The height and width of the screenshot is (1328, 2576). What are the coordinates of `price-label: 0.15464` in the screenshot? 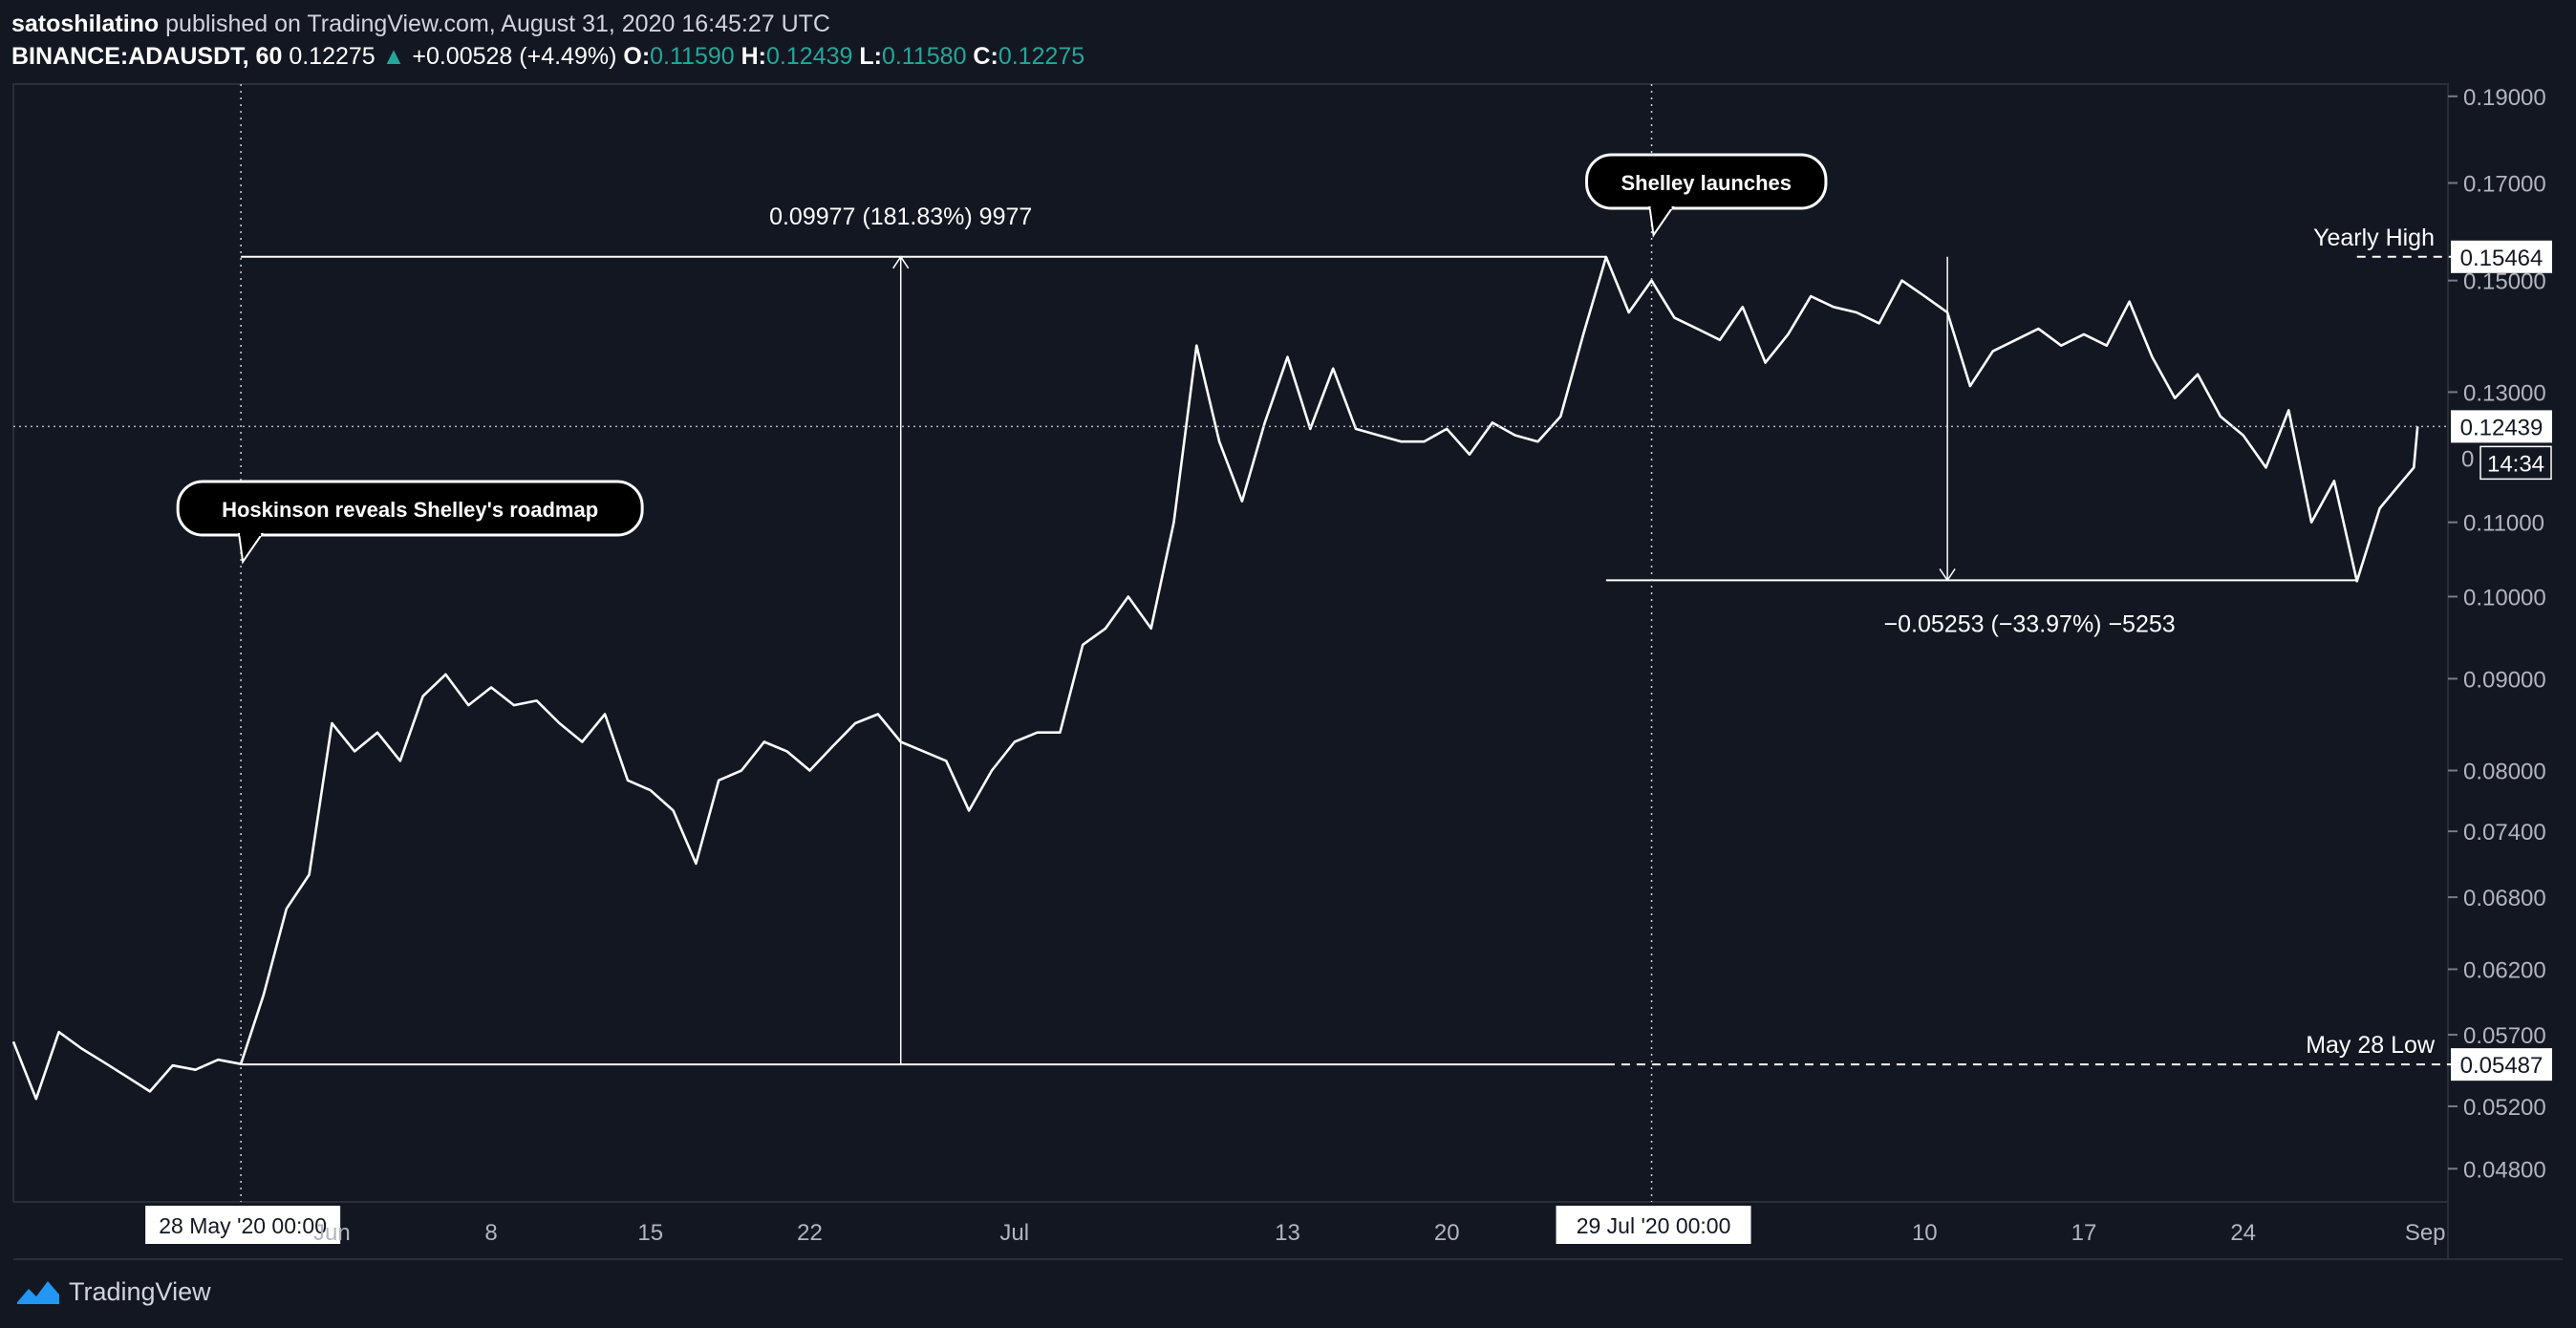 It's located at (2502, 258).